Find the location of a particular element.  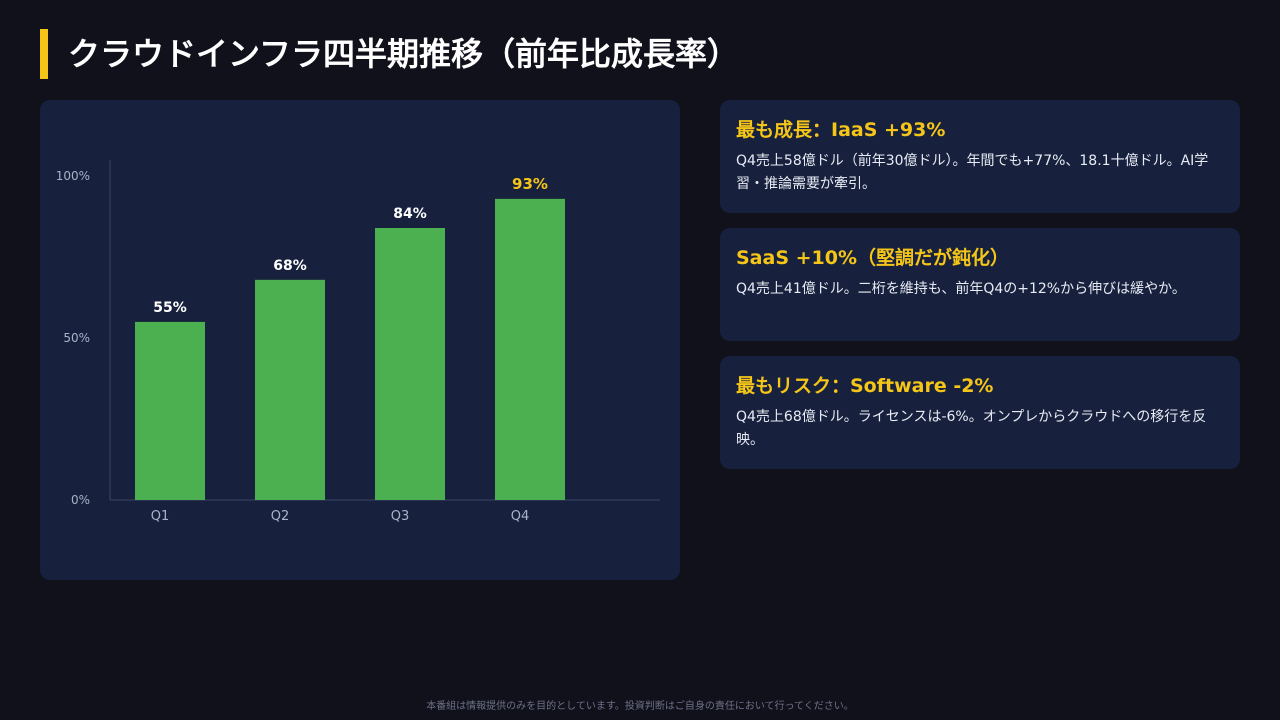

card-title: SaaS +10%（堅調だが鈍化） is located at coordinates (873, 258).